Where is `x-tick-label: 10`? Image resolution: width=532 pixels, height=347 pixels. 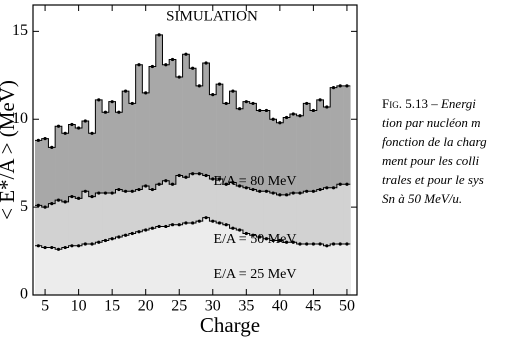 x-tick-label: 10 is located at coordinates (79, 306).